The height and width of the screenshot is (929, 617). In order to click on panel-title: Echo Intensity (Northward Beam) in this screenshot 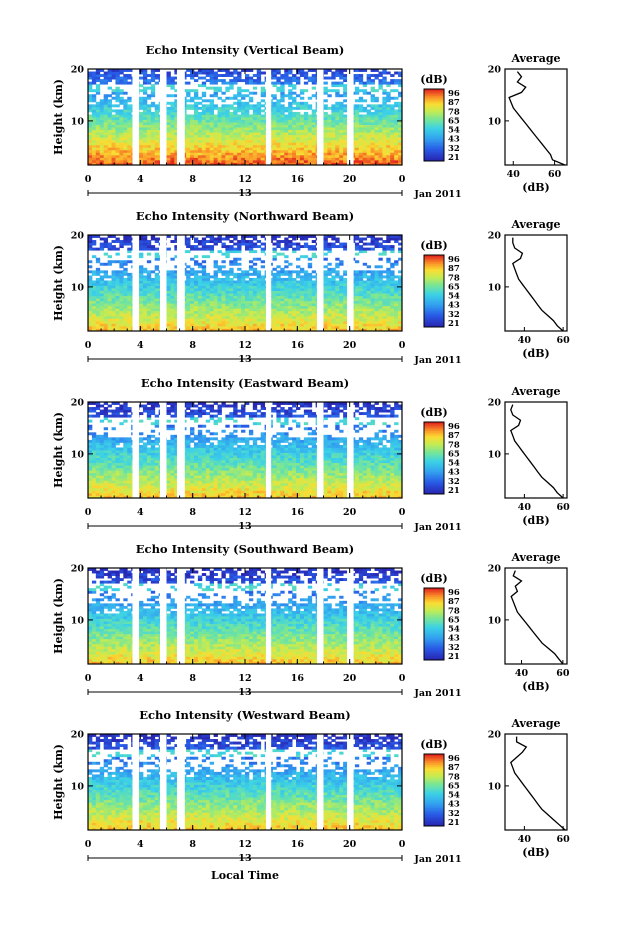, I will do `click(245, 216)`.